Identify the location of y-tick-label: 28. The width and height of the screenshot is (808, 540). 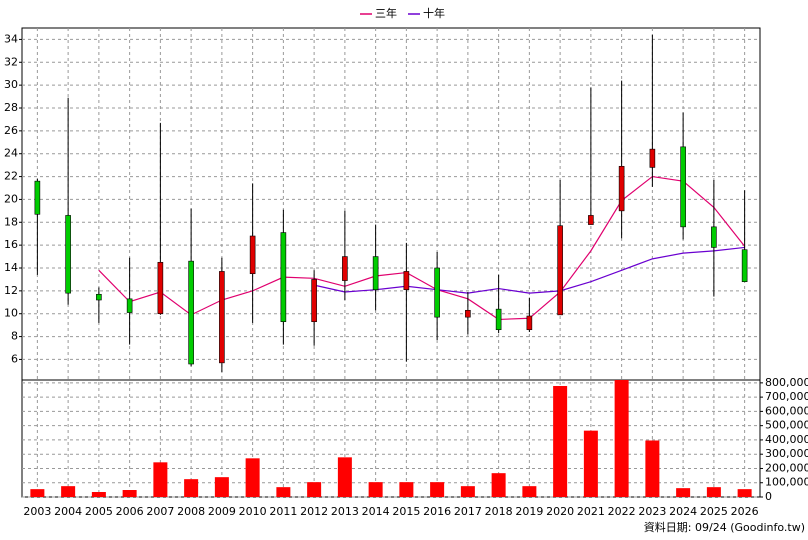
(11, 107).